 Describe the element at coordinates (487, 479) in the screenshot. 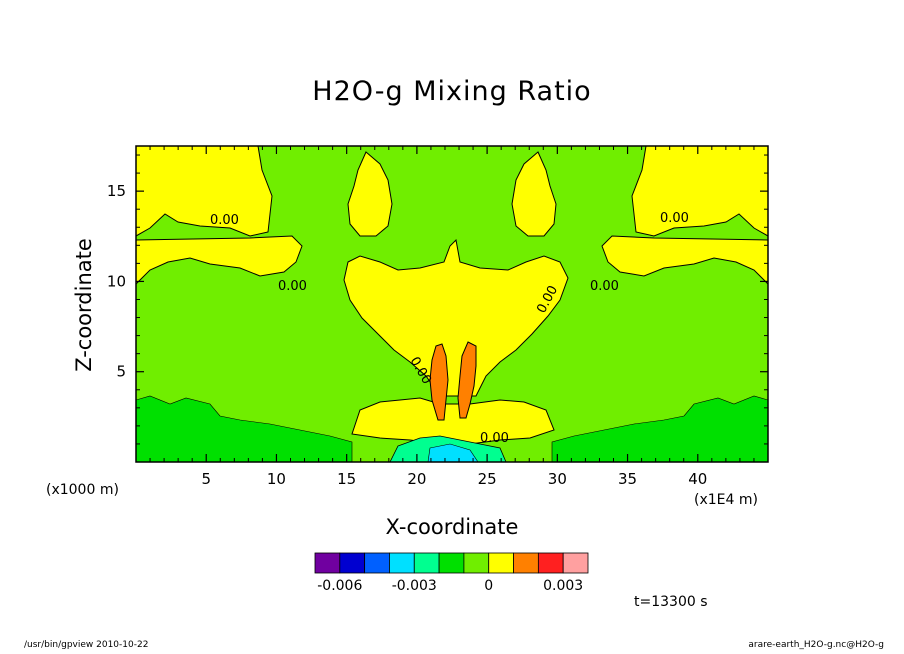

I see `x-tick-label: 25` at that location.